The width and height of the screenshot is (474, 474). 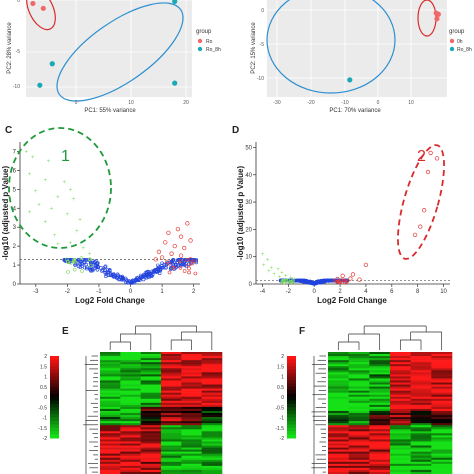 I want to click on panel-f-colorbar-tick-7: -1.5, so click(x=279, y=429).